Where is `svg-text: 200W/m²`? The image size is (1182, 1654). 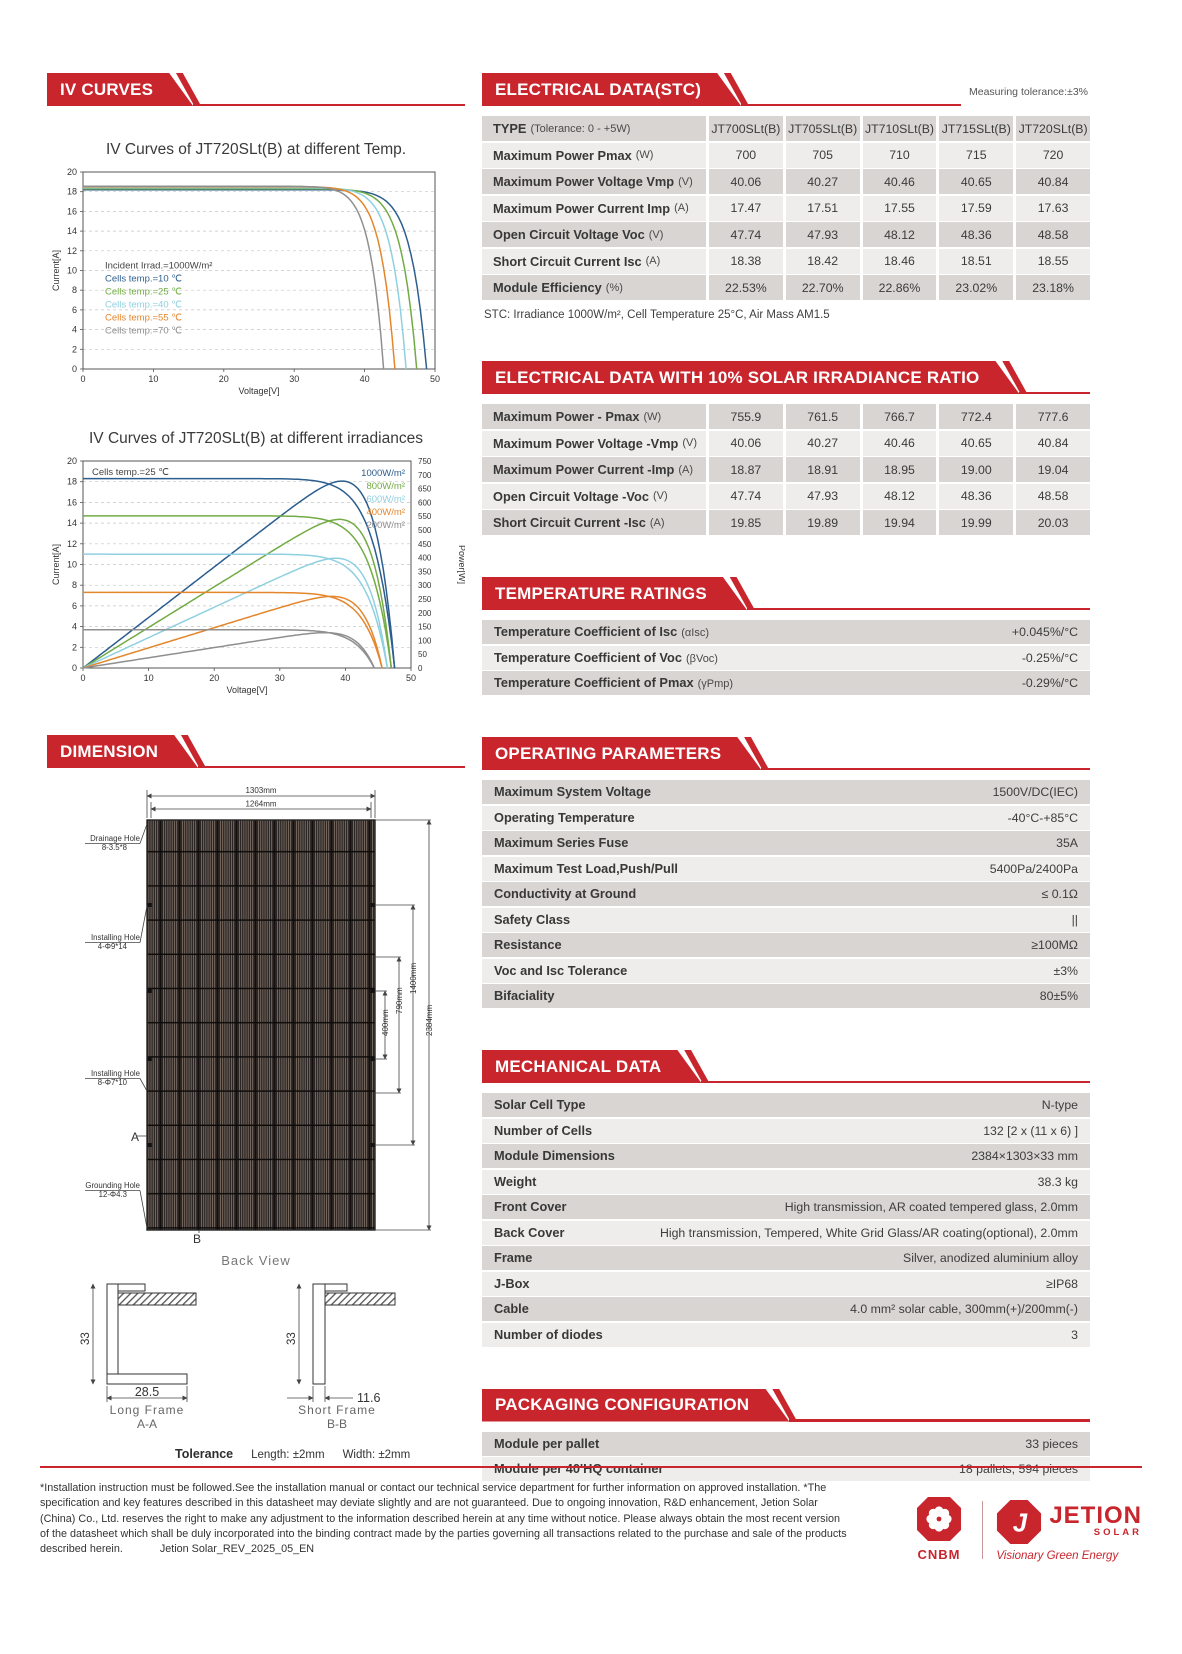
svg-text: 200W/m² is located at coordinates (385, 525).